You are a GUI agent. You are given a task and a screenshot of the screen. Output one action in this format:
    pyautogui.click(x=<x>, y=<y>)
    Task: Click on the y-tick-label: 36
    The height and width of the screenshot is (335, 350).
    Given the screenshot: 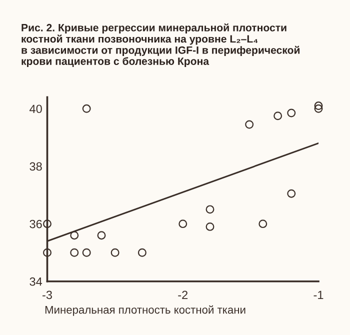 What is the action you would take?
    pyautogui.click(x=36, y=224)
    